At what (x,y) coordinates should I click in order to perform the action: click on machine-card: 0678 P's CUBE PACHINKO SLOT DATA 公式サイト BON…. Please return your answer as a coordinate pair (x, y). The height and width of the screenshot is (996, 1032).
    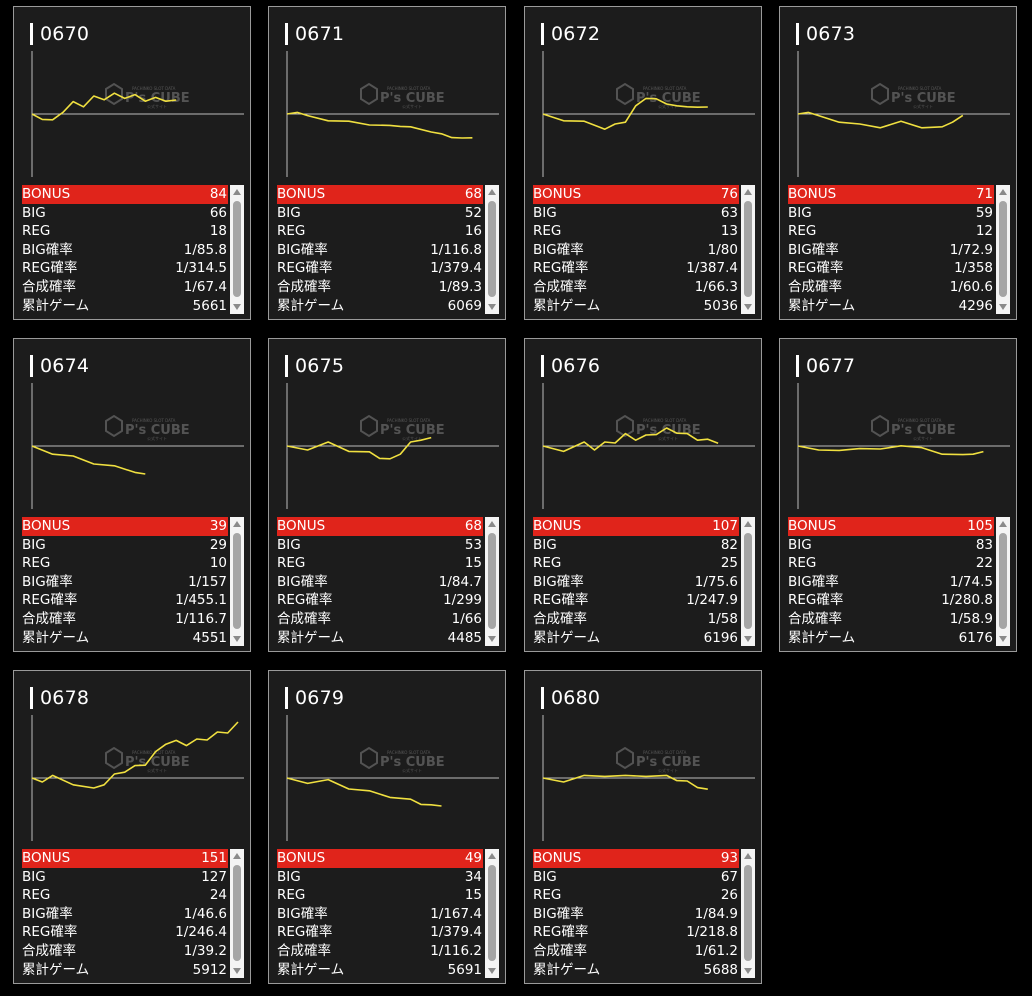
    Looking at the image, I should click on (132, 827).